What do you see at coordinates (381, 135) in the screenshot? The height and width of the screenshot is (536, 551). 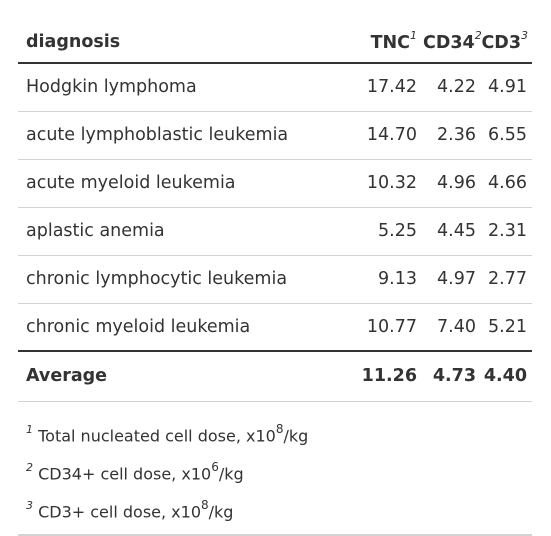 I see `cell-tnc: 14.70` at bounding box center [381, 135].